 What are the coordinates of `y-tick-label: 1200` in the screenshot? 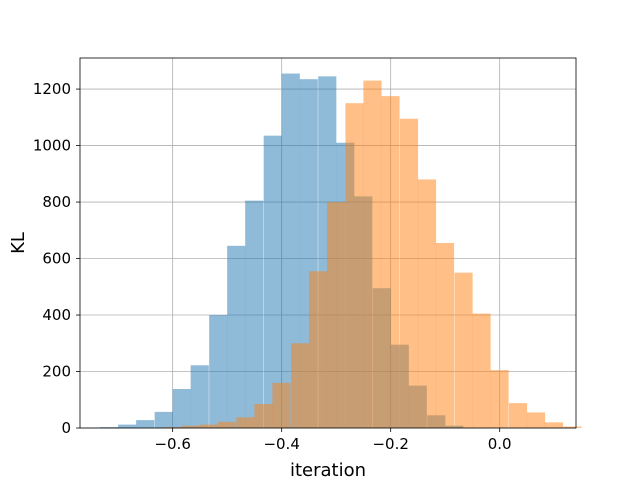 It's located at (52, 89).